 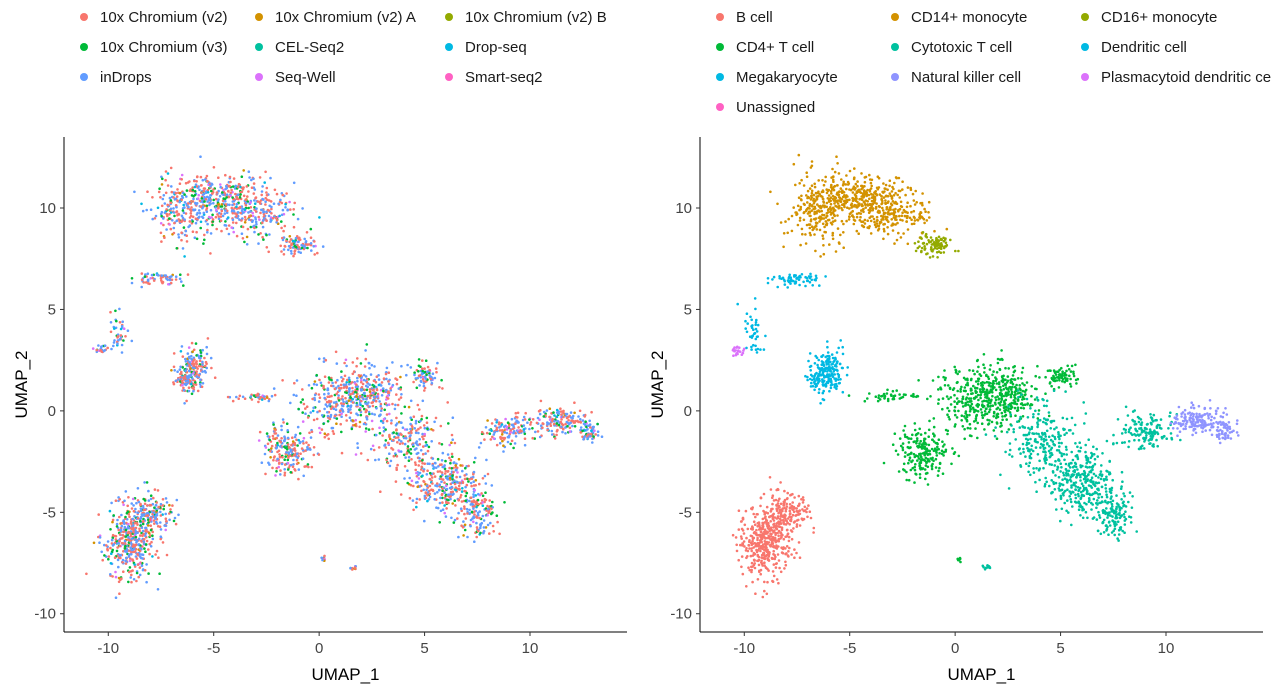 I want to click on legend-swatch-icon, so click(x=720, y=107).